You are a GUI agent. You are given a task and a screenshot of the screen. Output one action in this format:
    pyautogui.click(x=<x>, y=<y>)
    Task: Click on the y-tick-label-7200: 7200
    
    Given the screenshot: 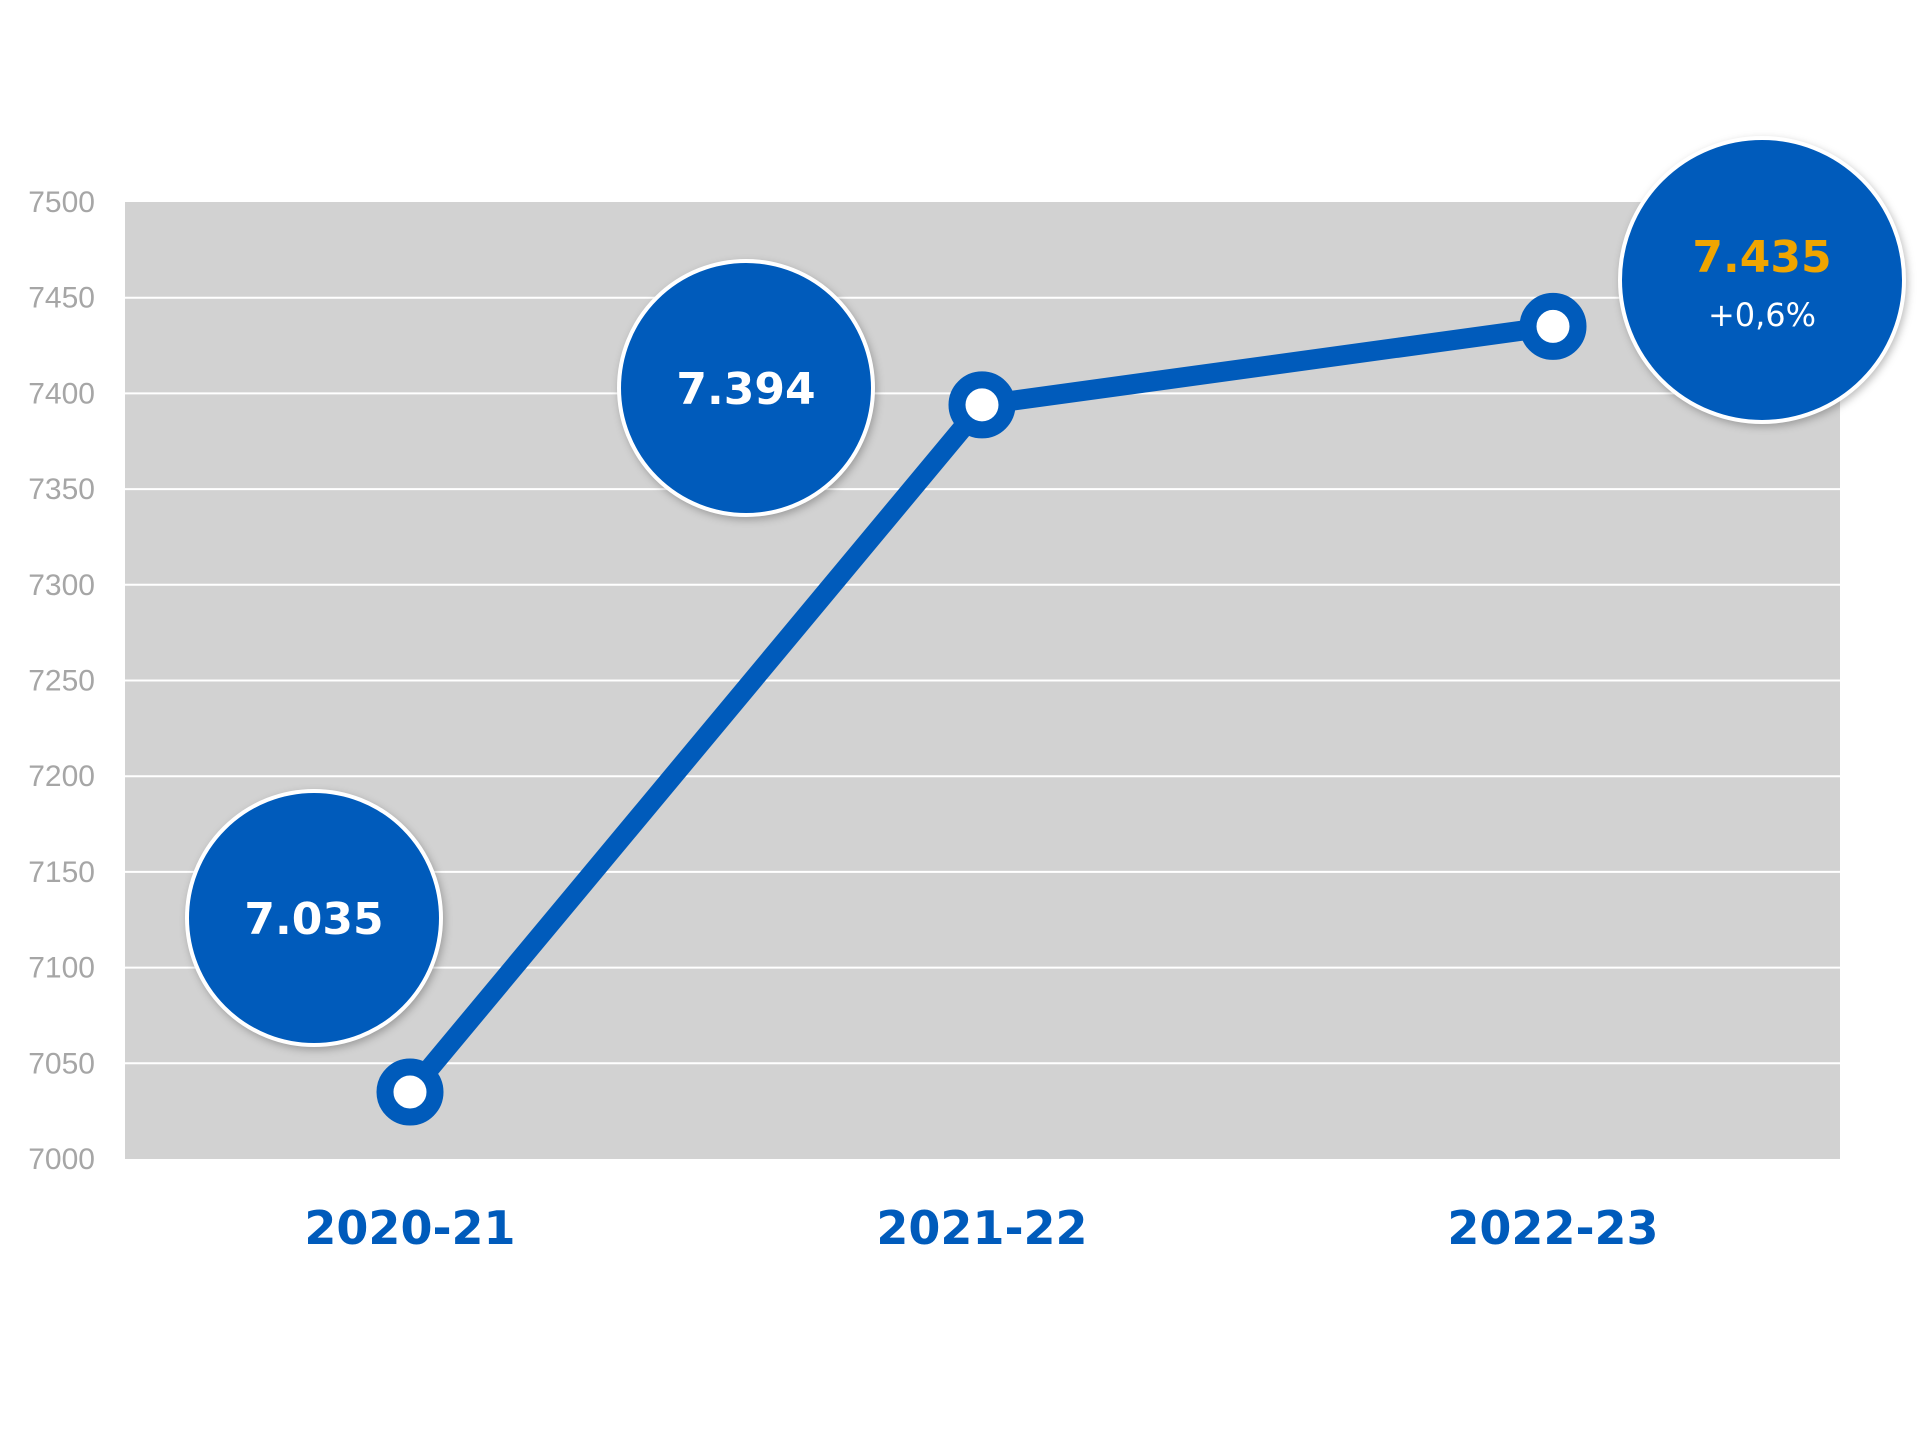 What is the action you would take?
    pyautogui.click(x=61, y=776)
    